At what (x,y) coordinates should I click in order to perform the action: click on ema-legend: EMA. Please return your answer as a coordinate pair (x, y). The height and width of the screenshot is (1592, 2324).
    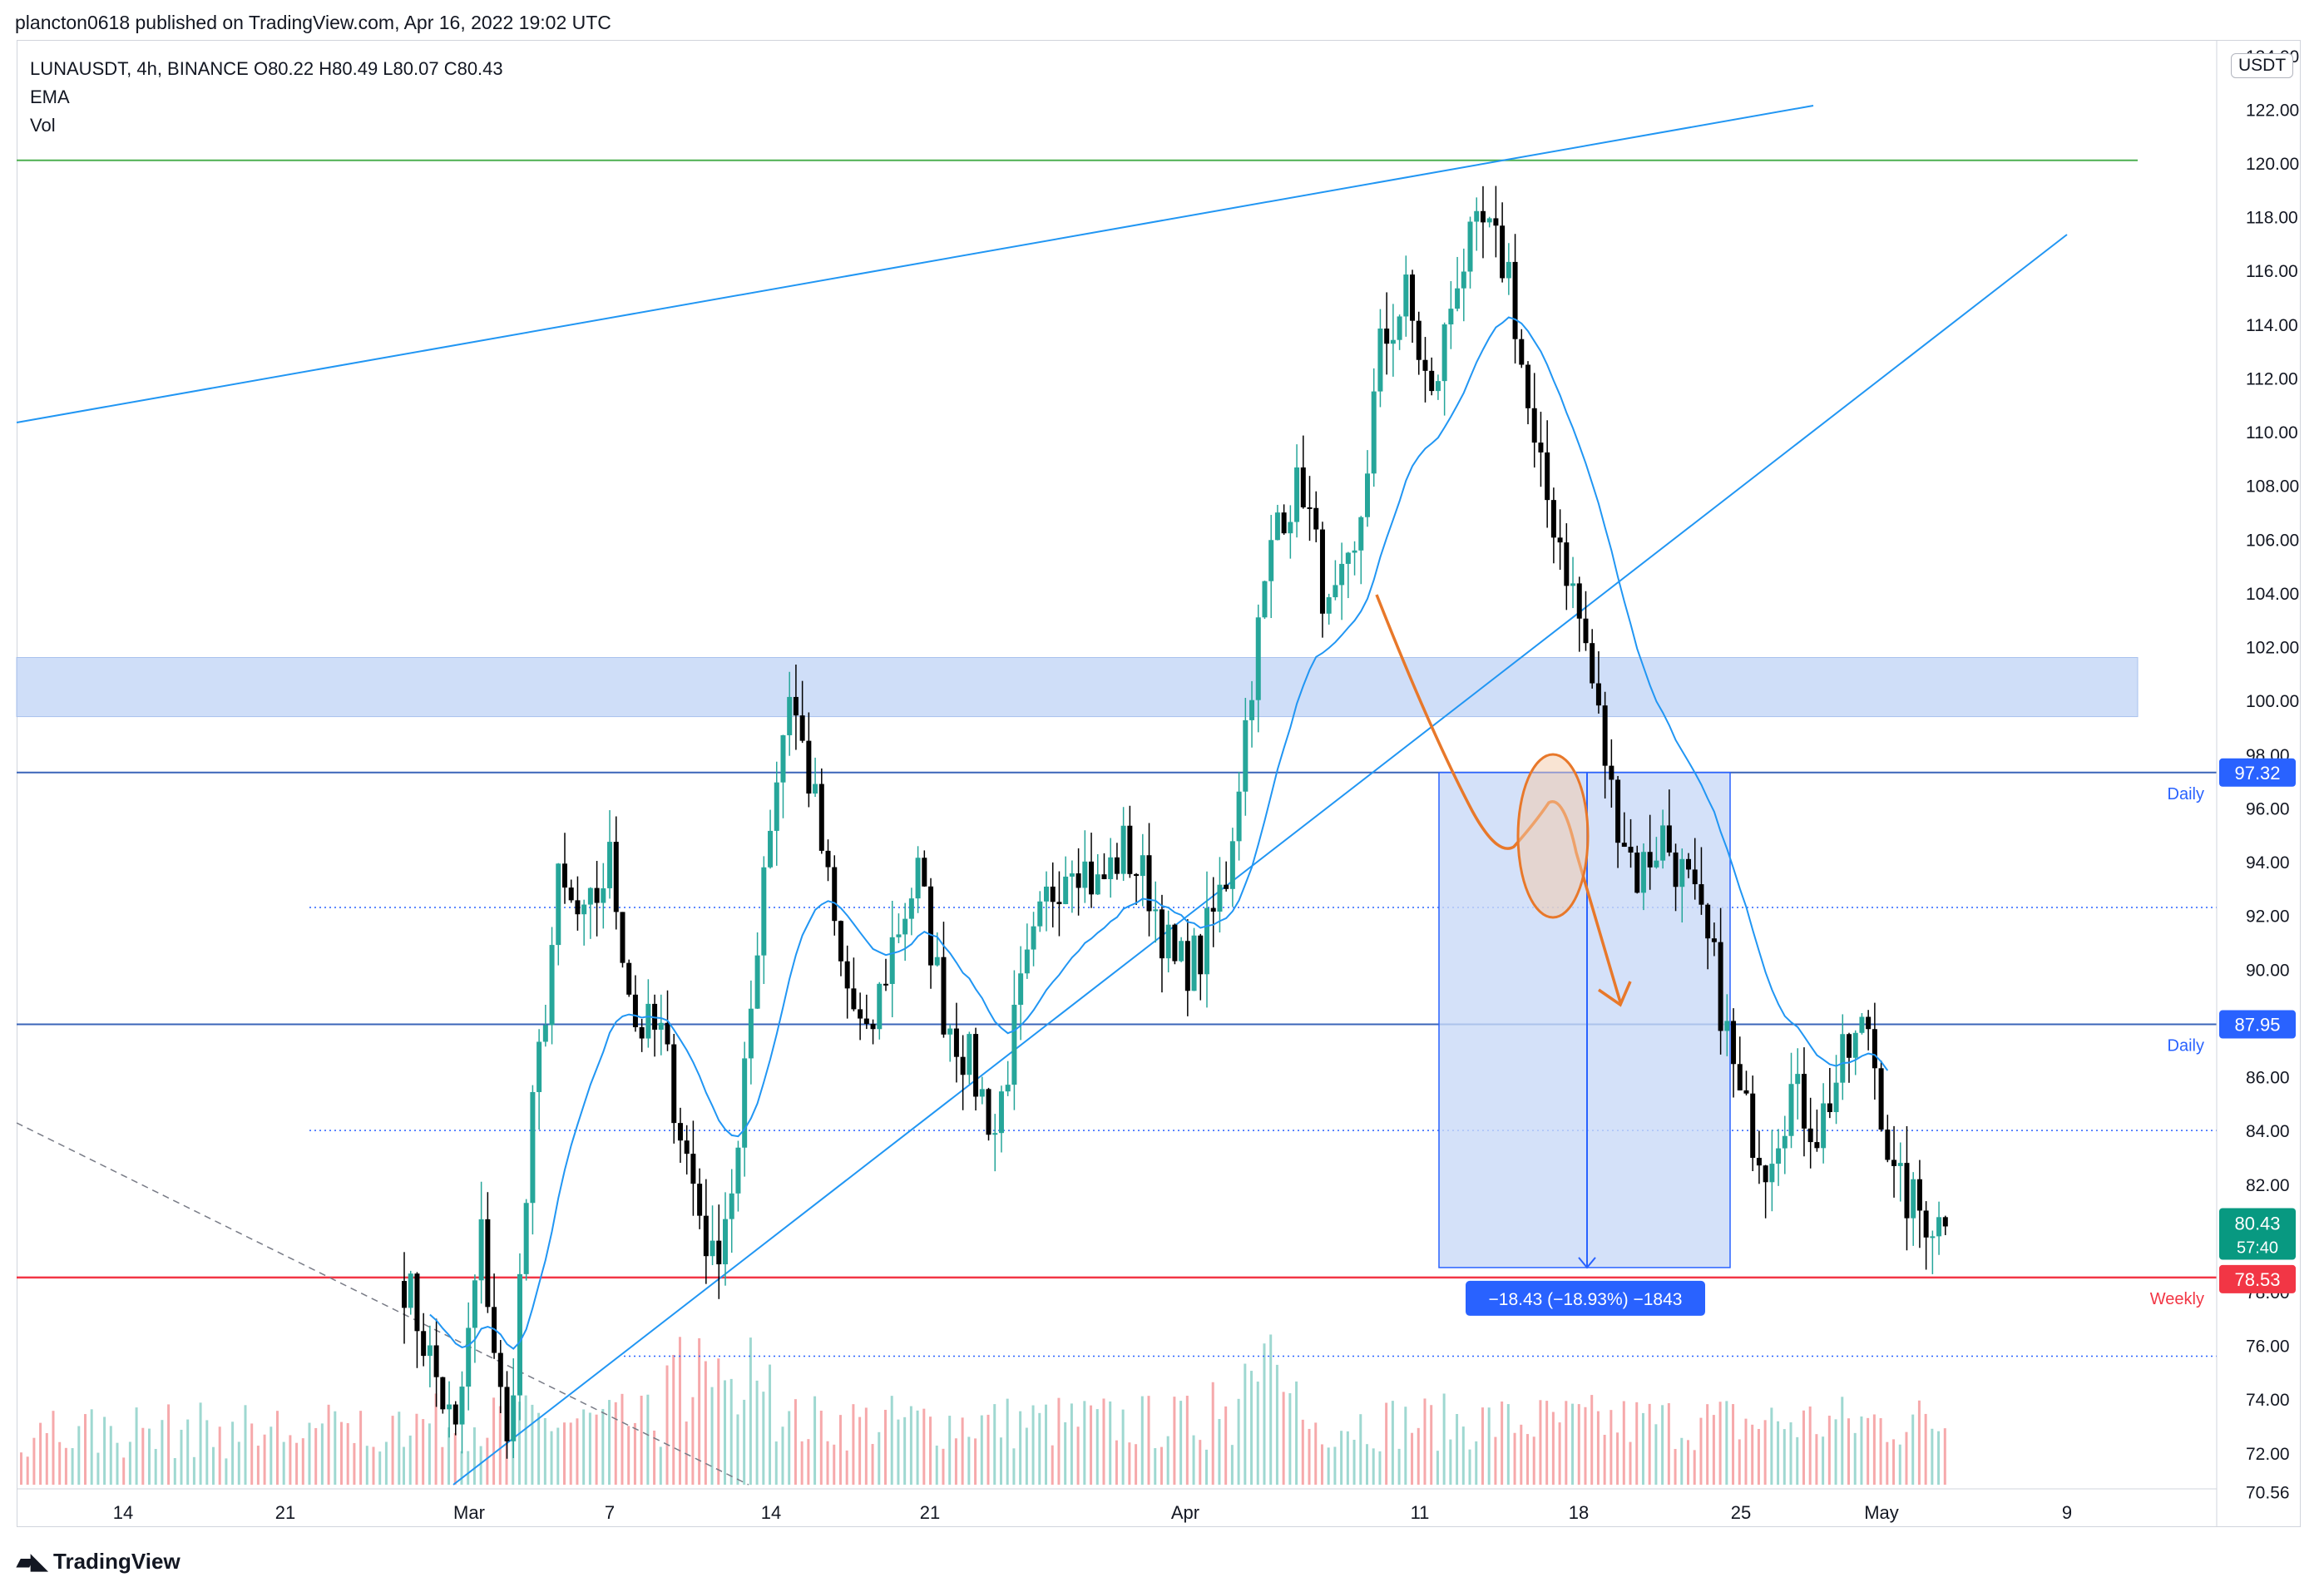
    Looking at the image, I should click on (50, 97).